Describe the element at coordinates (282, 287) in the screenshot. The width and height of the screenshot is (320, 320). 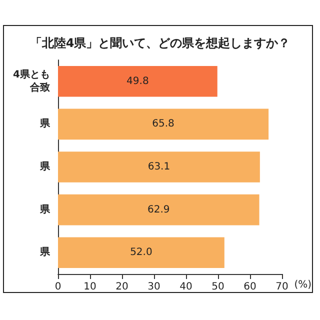
I see `x-tick-label: 70` at that location.